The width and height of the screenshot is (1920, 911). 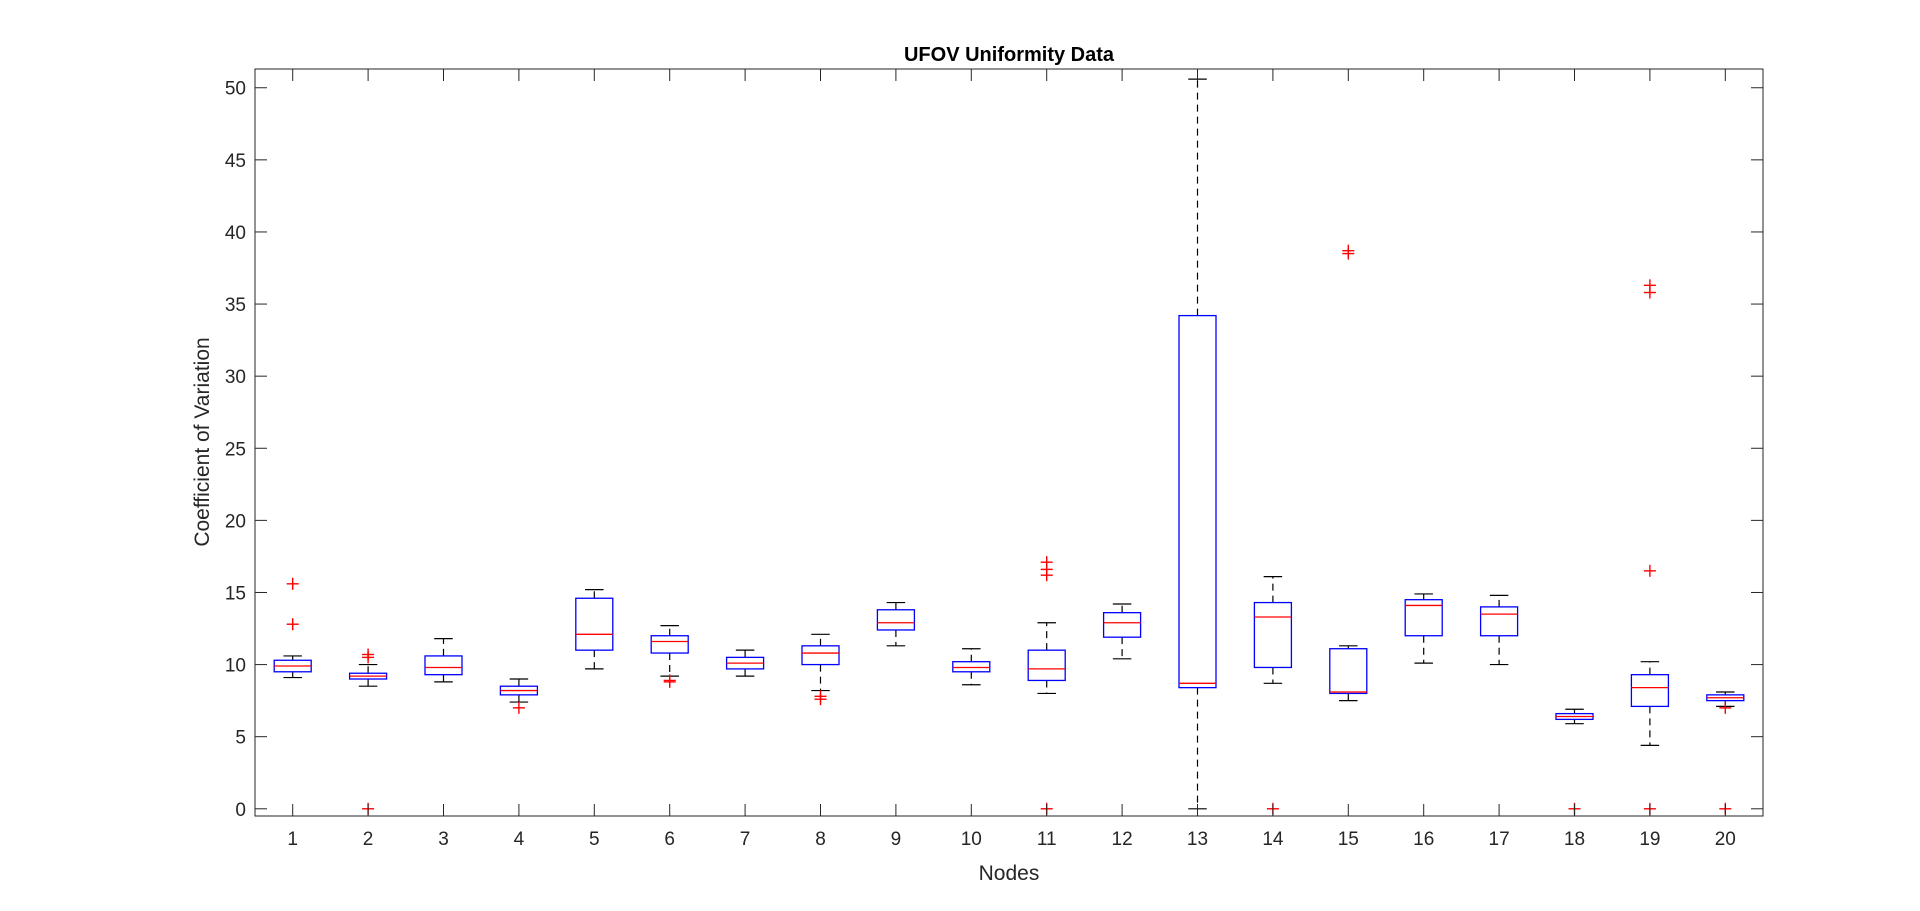 What do you see at coordinates (1047, 839) in the screenshot?
I see `x-tick-label: 11` at bounding box center [1047, 839].